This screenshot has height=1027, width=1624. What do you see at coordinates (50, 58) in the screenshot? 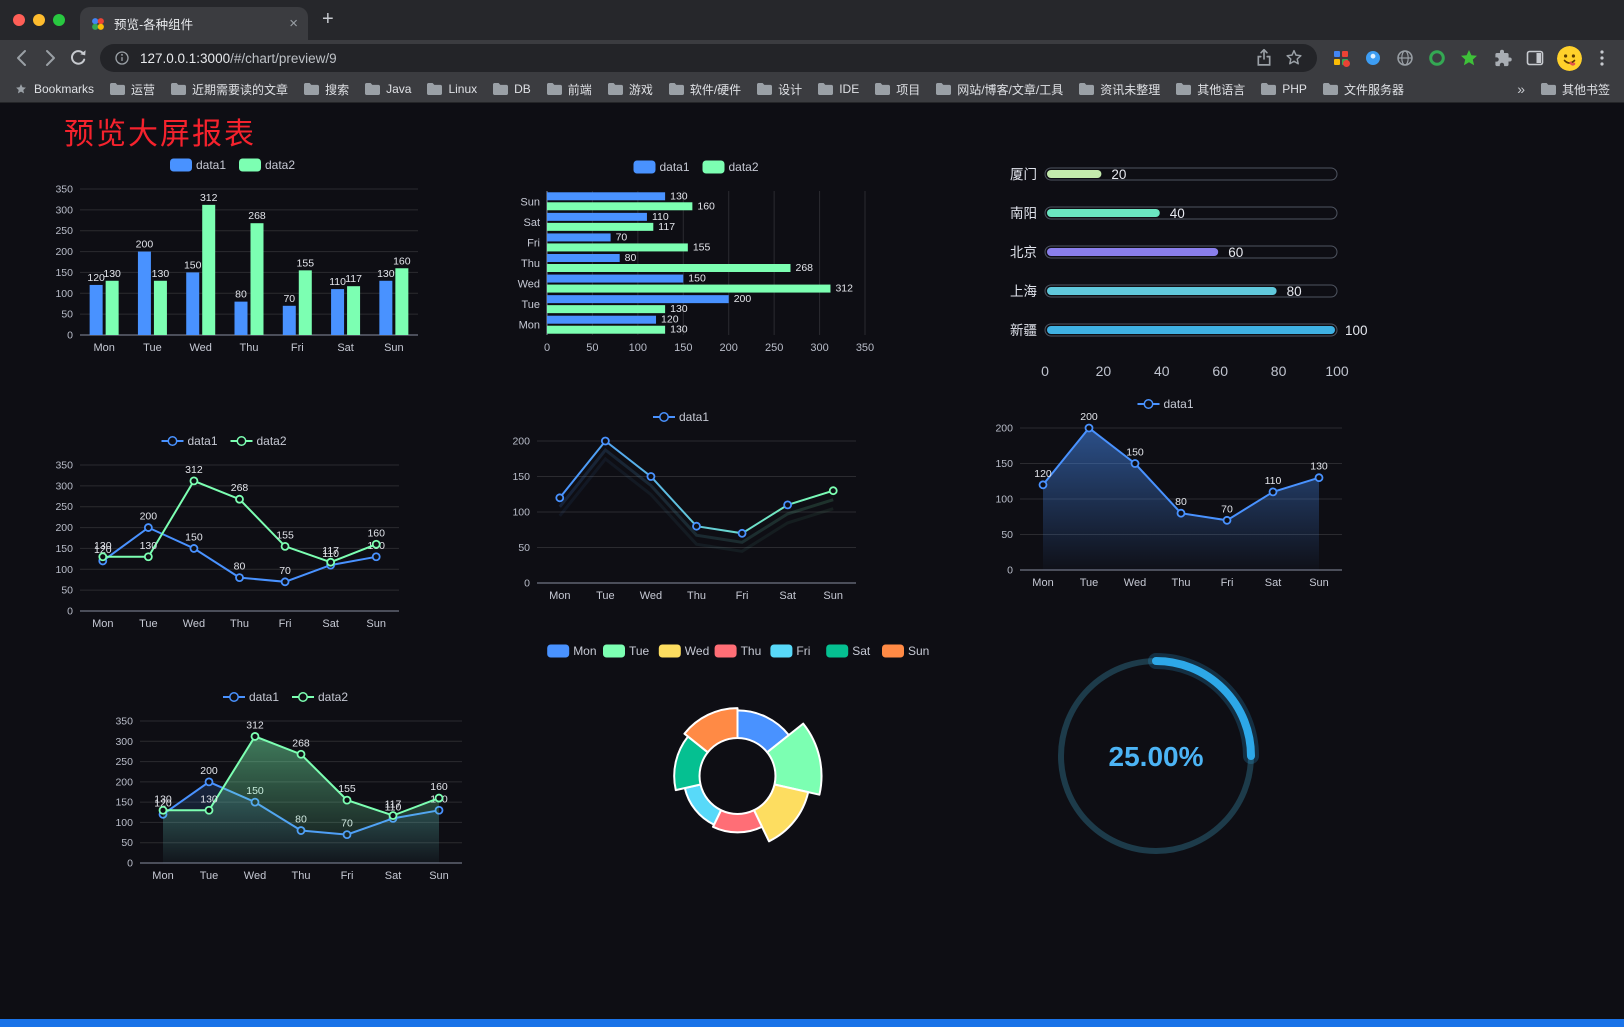
I see `forward-button` at bounding box center [50, 58].